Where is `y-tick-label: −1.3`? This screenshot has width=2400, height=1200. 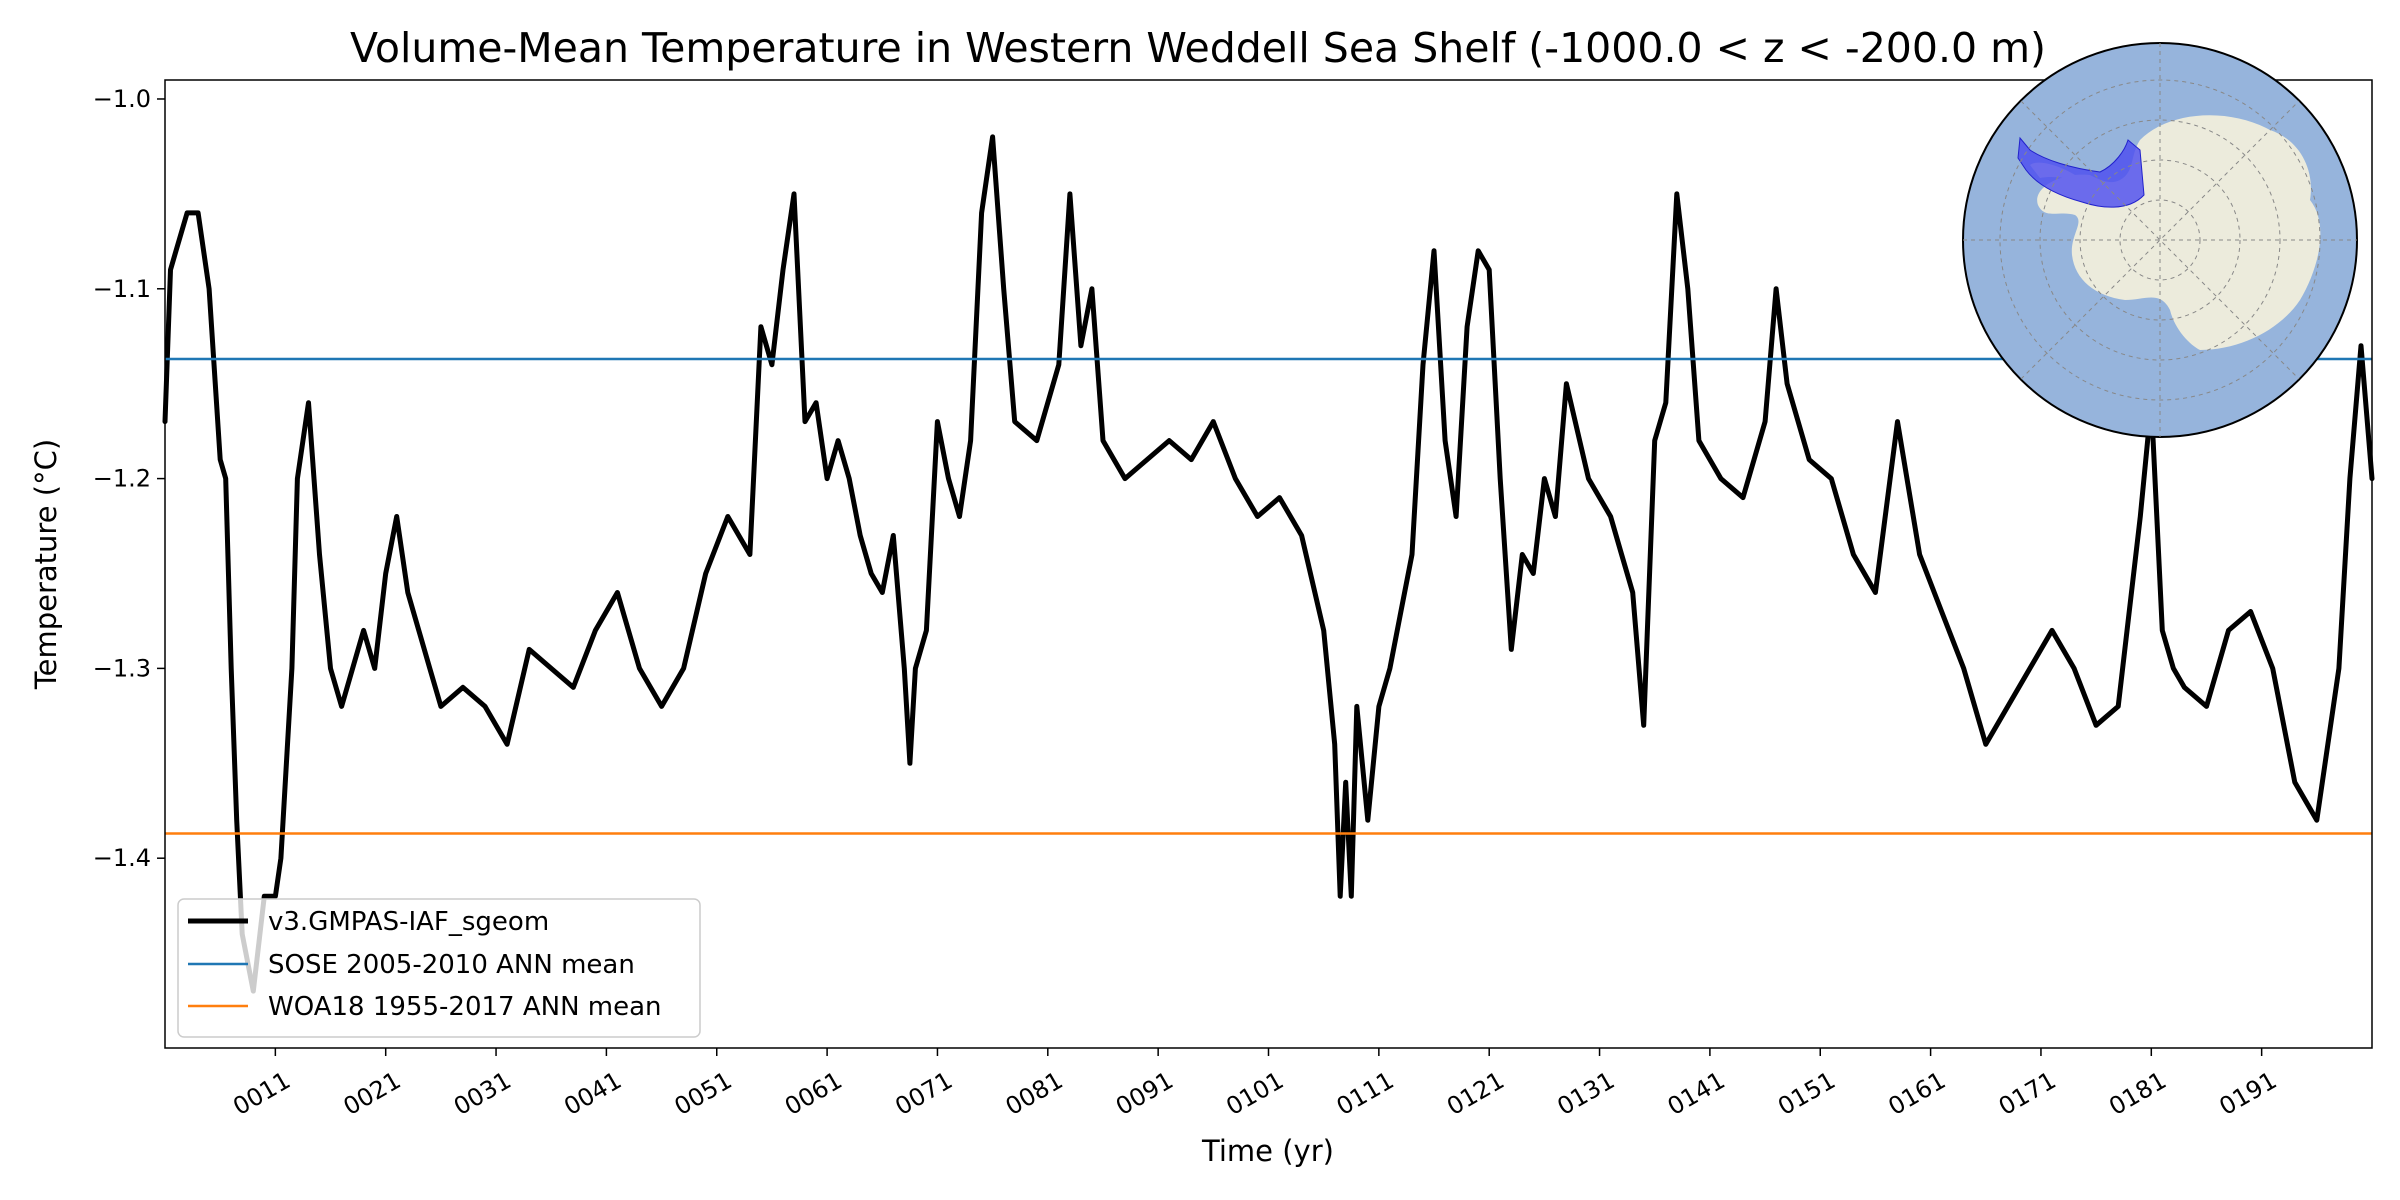
y-tick-label: −1.3 is located at coordinates (122, 668).